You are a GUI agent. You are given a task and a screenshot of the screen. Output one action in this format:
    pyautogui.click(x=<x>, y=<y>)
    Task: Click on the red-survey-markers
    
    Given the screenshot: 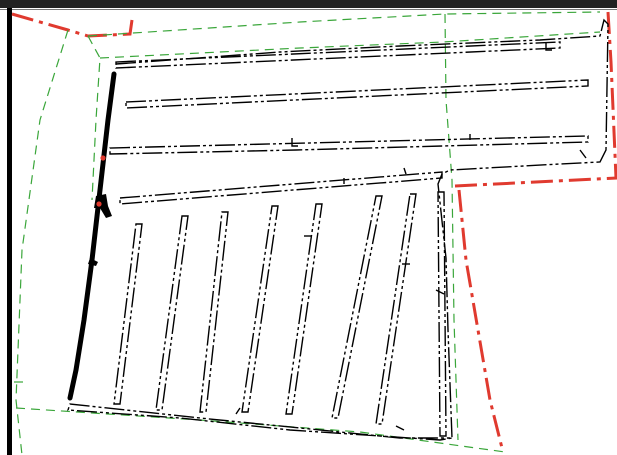 What is the action you would take?
    pyautogui.click(x=101, y=181)
    